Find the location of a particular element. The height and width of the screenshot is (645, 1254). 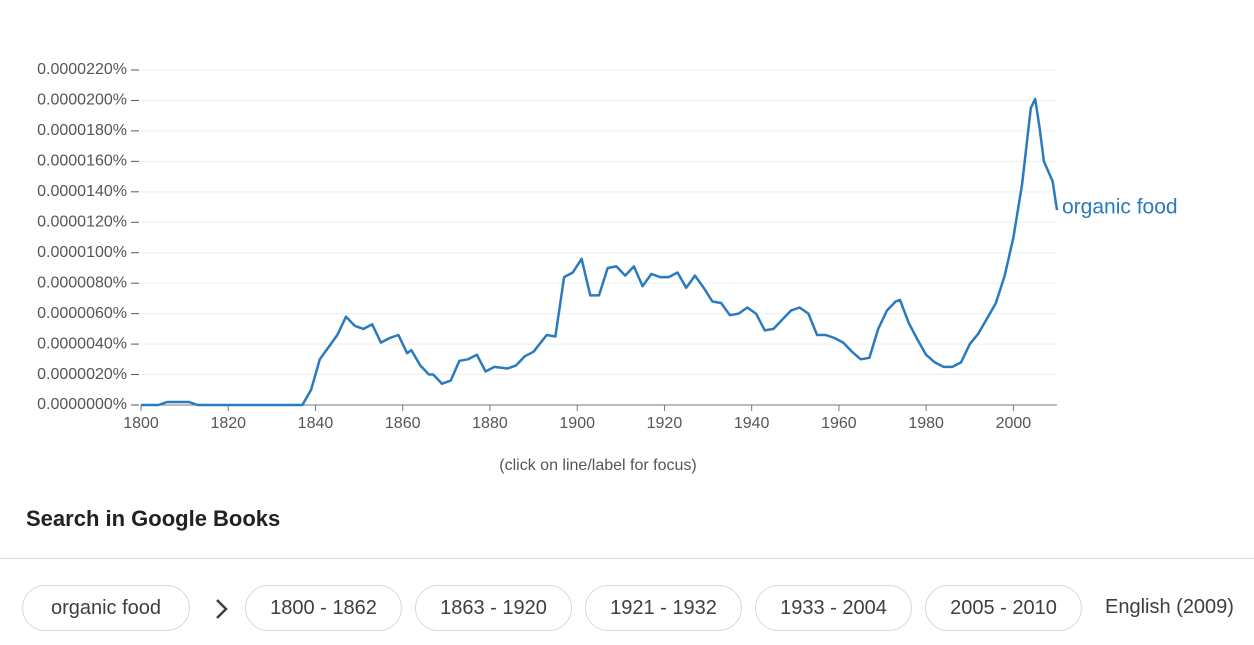

range-chip: 2005 - 2010 is located at coordinates (1003, 608).